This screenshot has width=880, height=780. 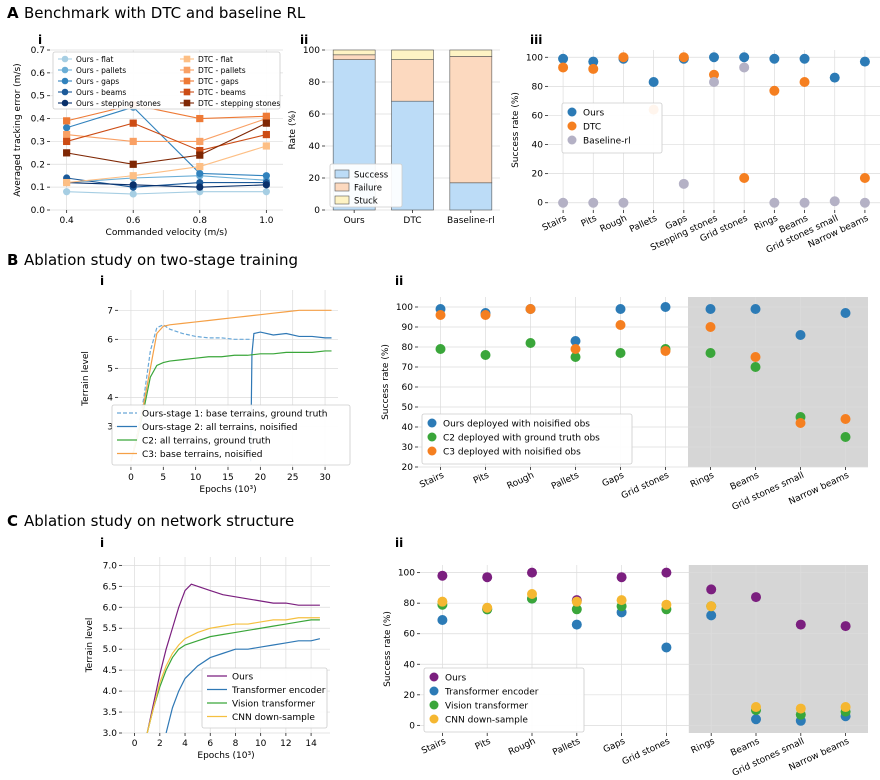 I want to click on series-line-dtc---beams, so click(x=166, y=137).